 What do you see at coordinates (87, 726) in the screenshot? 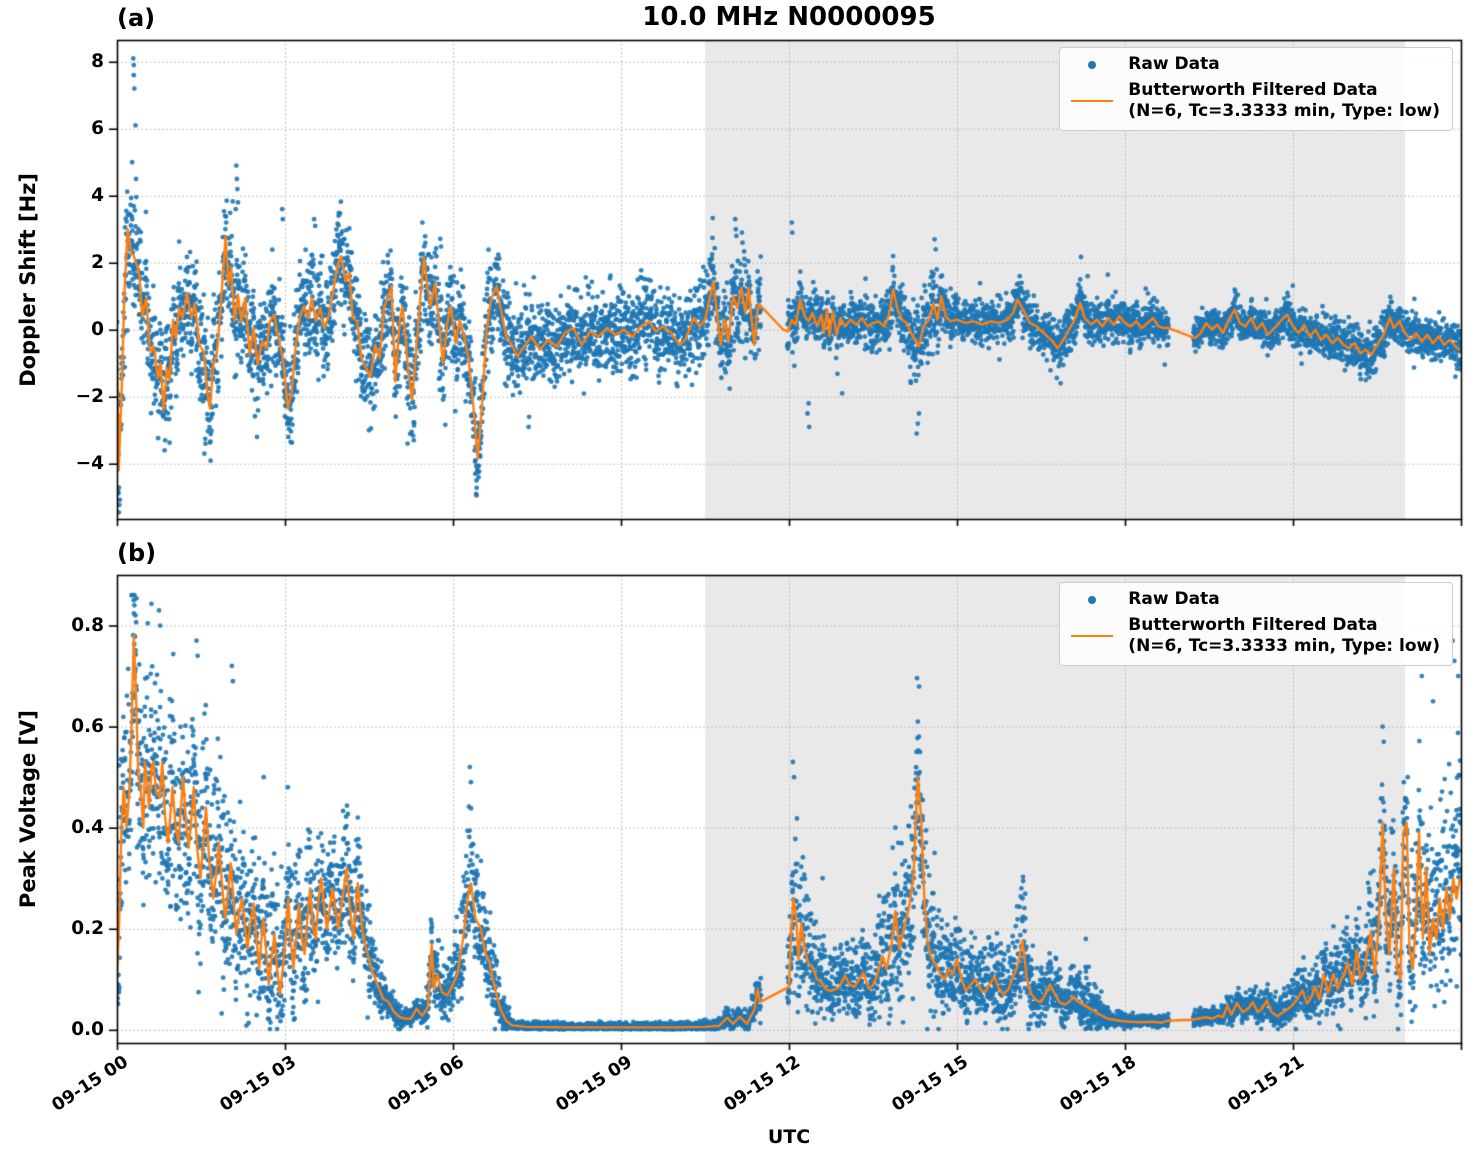
I see `y-tick-label: 0.6` at bounding box center [87, 726].